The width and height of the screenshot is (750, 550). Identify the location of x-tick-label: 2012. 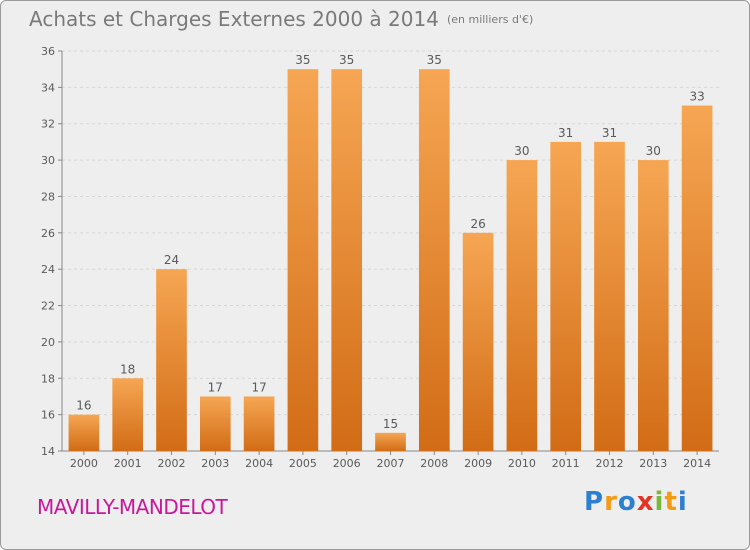
(610, 463).